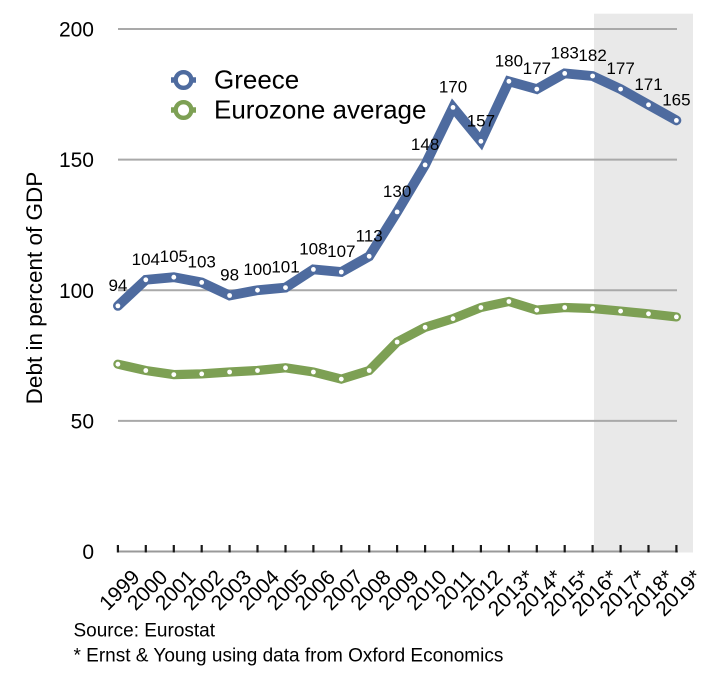  Describe the element at coordinates (509, 60) in the screenshot. I see `svg-text: 180` at that location.